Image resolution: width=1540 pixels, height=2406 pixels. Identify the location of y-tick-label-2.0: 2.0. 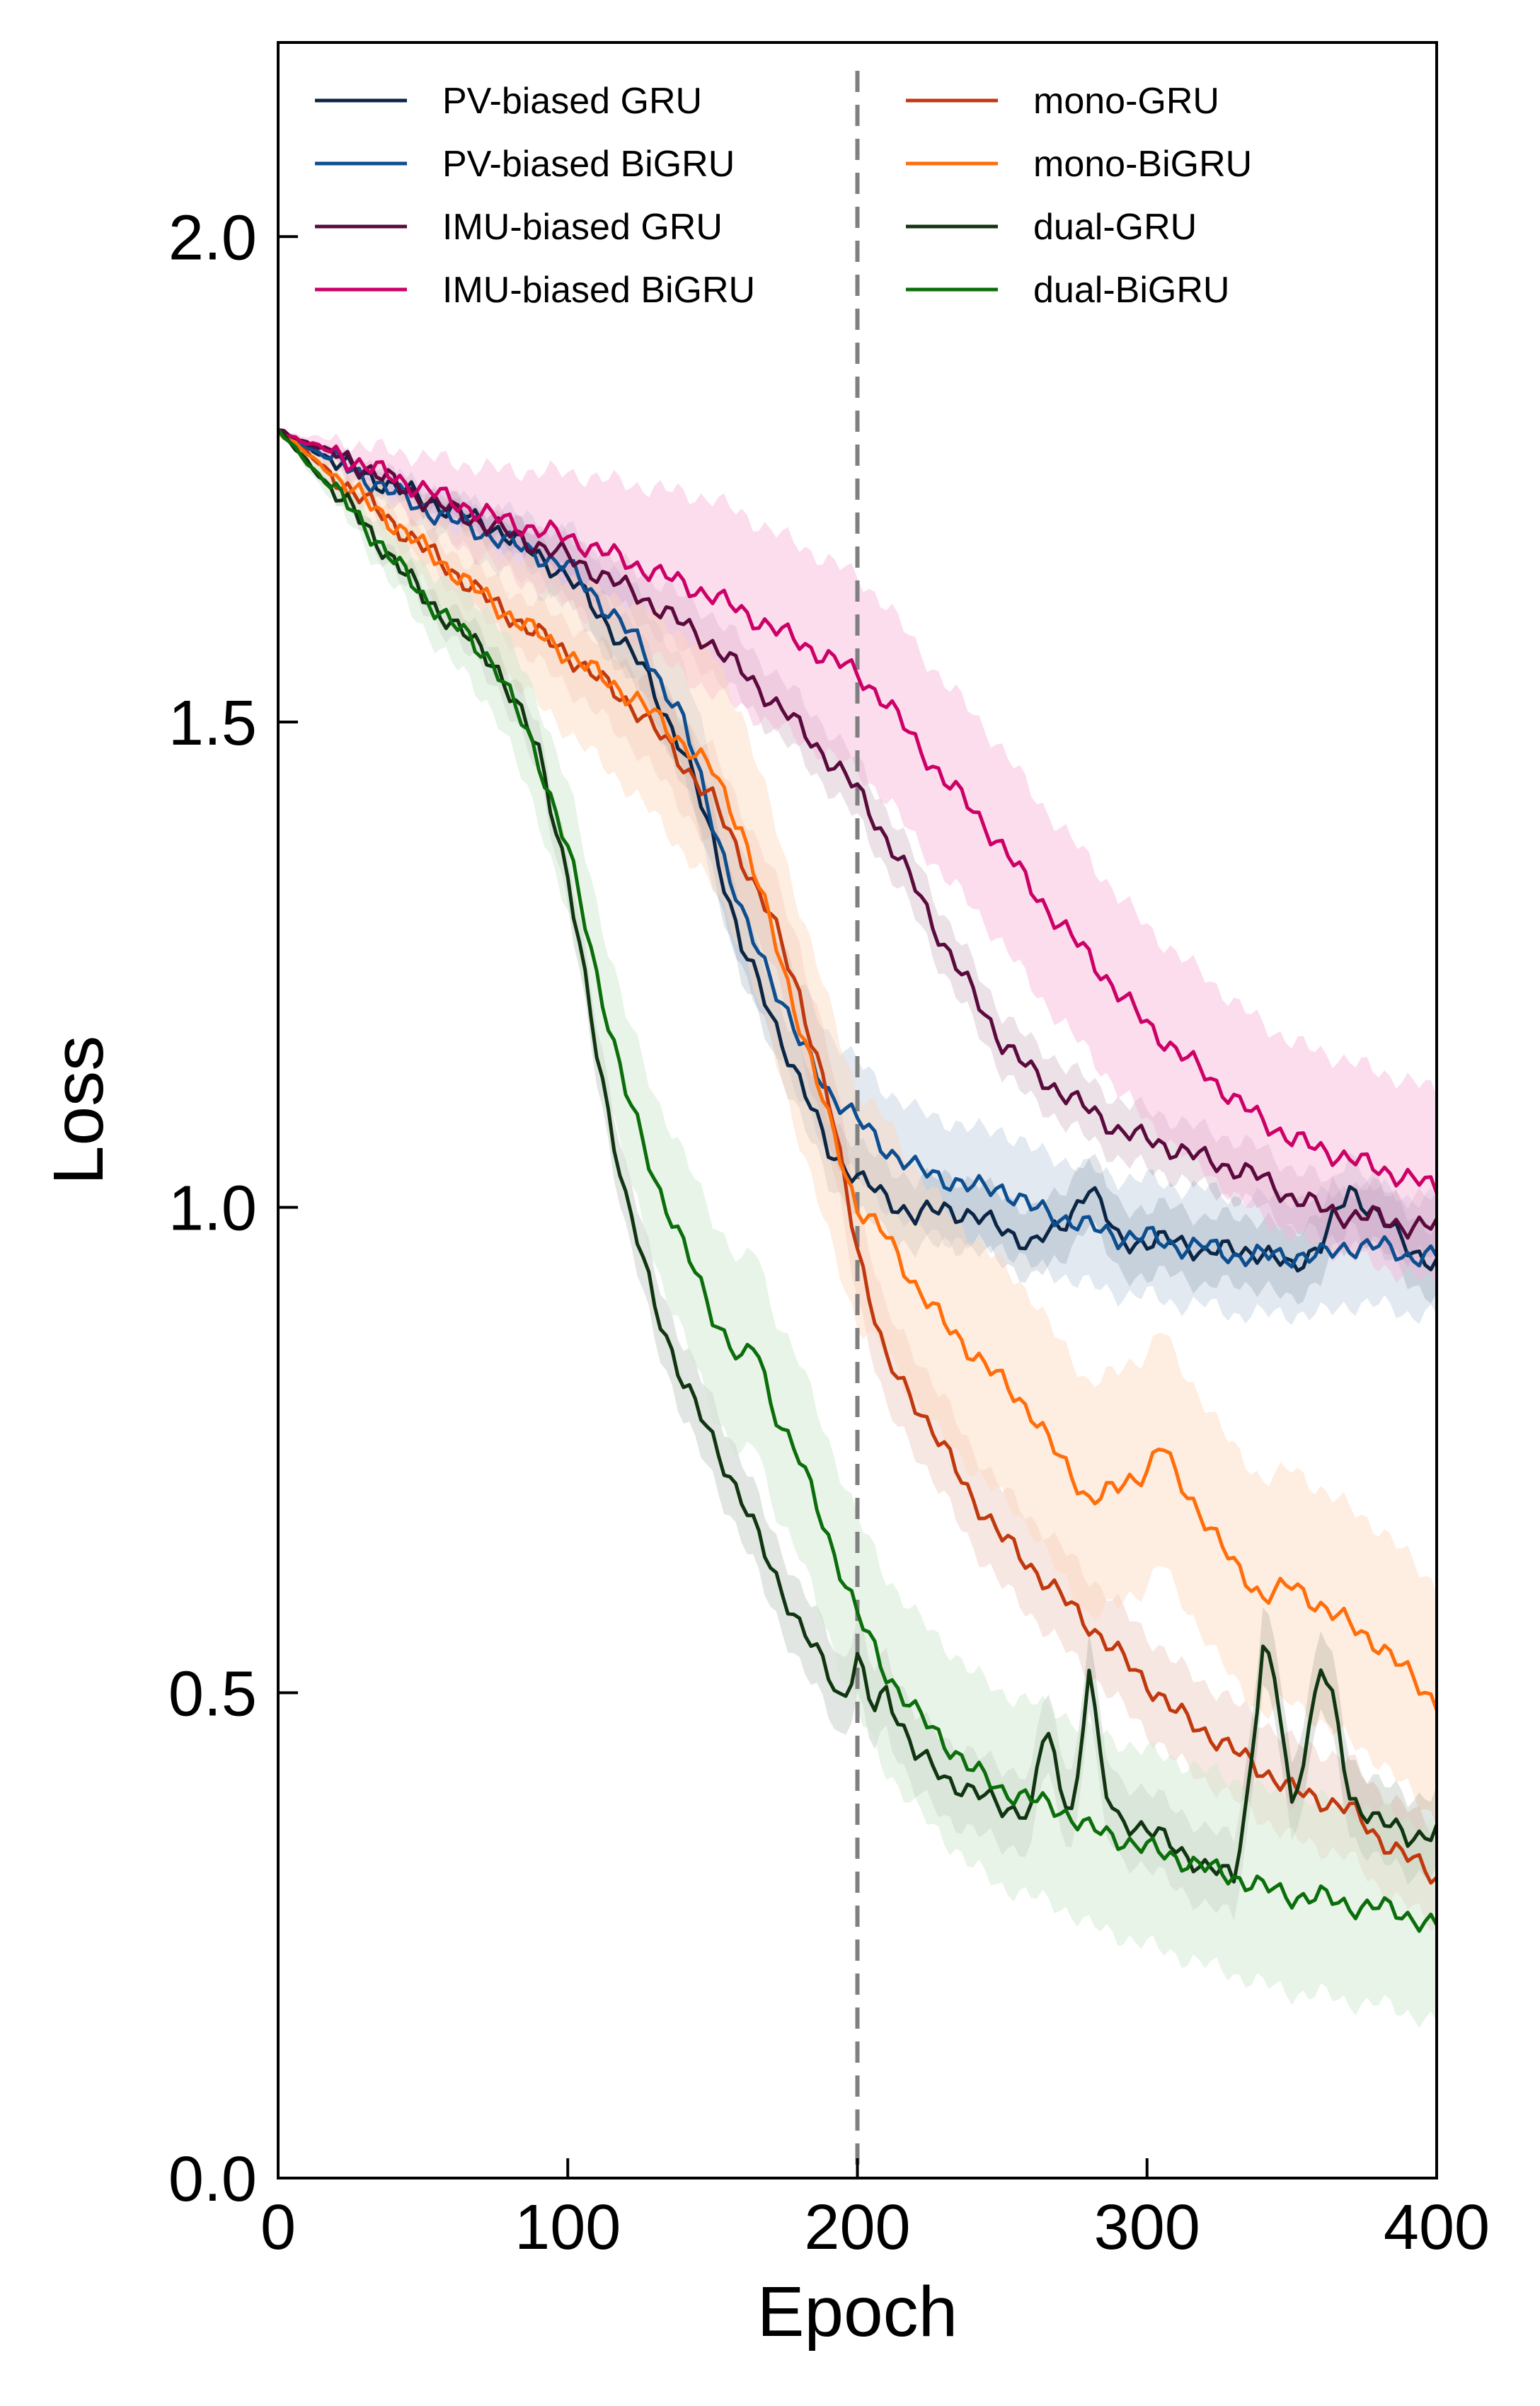
(213, 238).